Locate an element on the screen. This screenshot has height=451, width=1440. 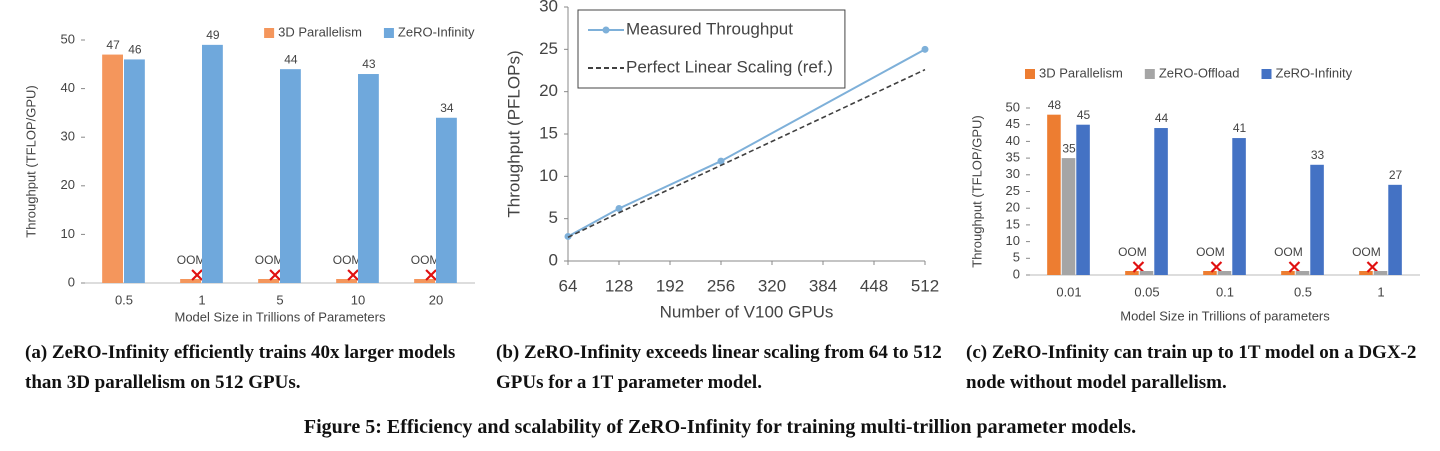
value-label: 34 is located at coordinates (447, 108).